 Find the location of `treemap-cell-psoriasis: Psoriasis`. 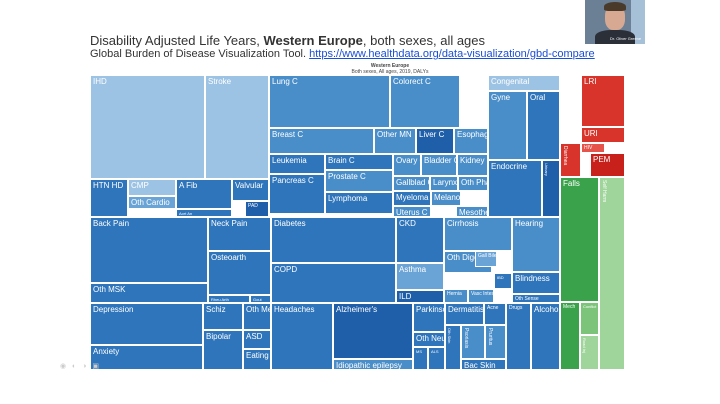

treemap-cell-psoriasis: Psoriasis is located at coordinates (473, 342).